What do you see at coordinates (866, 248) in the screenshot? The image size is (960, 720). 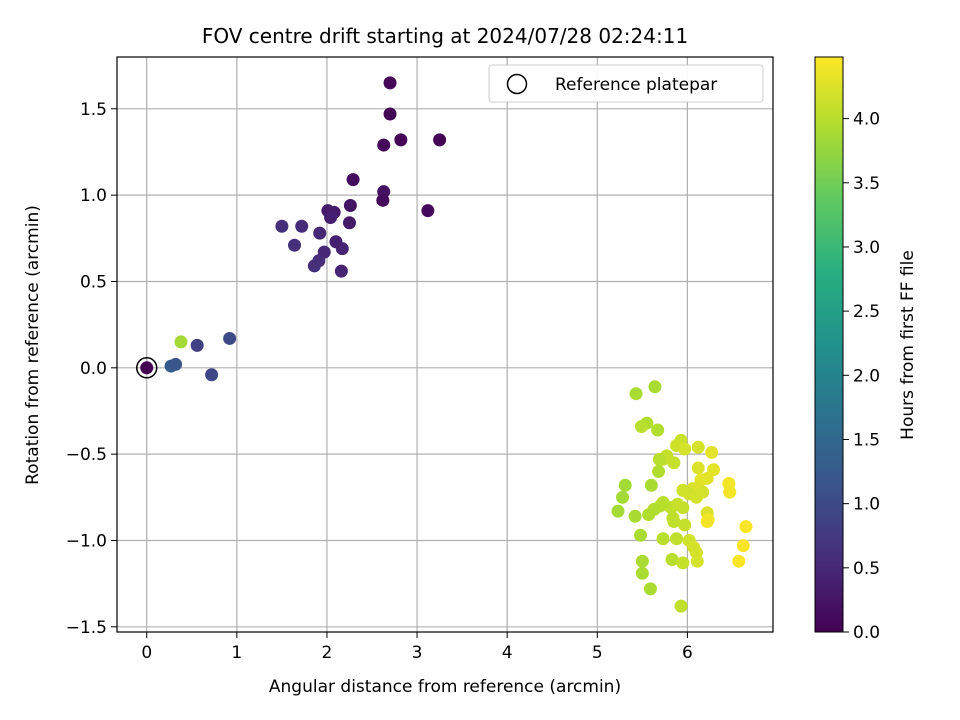 I see `colorbar-tick-label: 3.0` at bounding box center [866, 248].